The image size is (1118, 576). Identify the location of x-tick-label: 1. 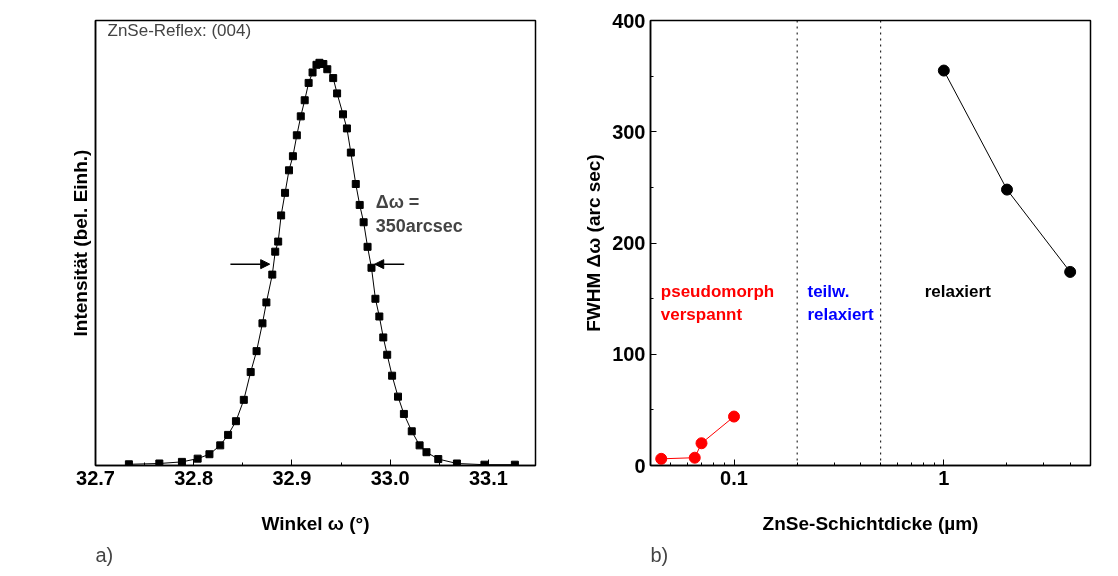
(944, 477).